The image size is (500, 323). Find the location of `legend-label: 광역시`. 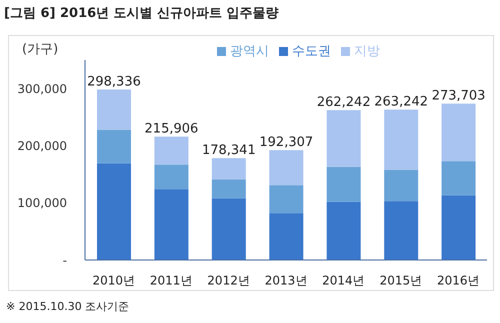

legend-label: 광역시 is located at coordinates (249, 51).